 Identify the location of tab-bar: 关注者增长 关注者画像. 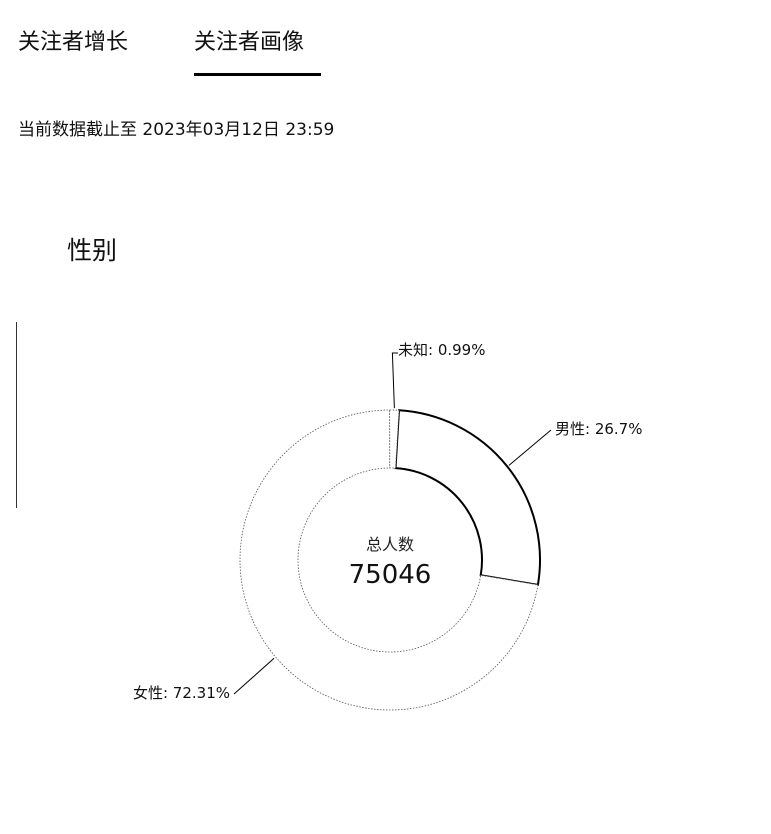
(385, 40).